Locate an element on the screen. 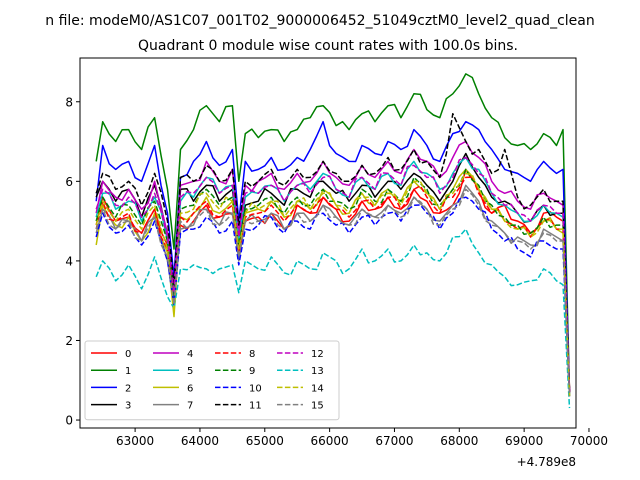 The width and height of the screenshot is (640, 480). legend-label-14: 14 is located at coordinates (317, 388).